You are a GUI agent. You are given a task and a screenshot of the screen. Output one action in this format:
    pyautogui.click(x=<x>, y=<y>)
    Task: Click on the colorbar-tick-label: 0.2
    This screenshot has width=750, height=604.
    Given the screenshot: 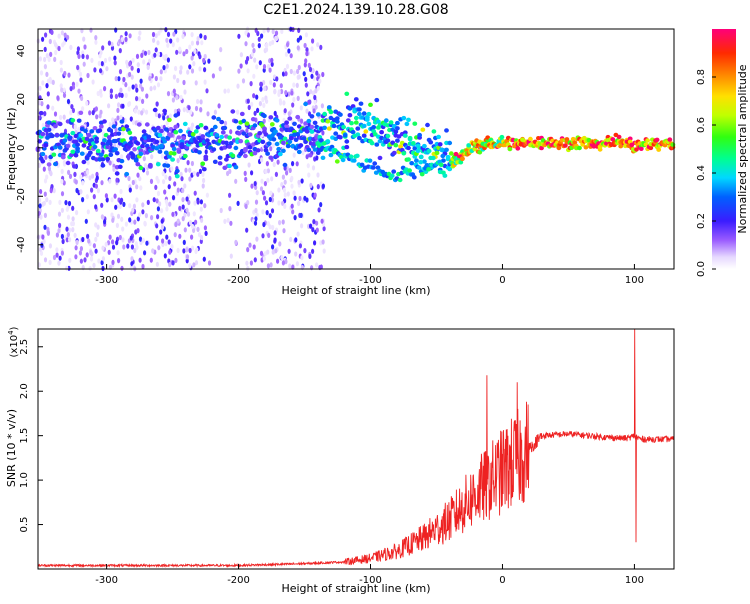 What is the action you would take?
    pyautogui.click(x=701, y=221)
    